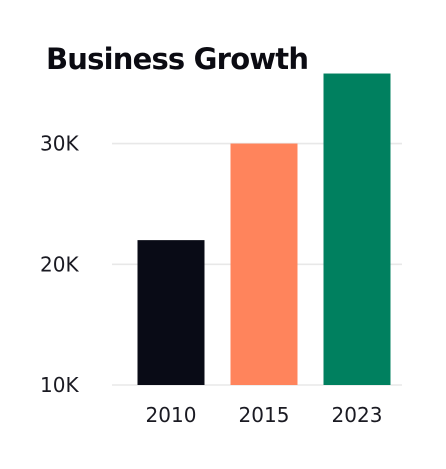  I want to click on y-tick-label: 20K, so click(59, 264).